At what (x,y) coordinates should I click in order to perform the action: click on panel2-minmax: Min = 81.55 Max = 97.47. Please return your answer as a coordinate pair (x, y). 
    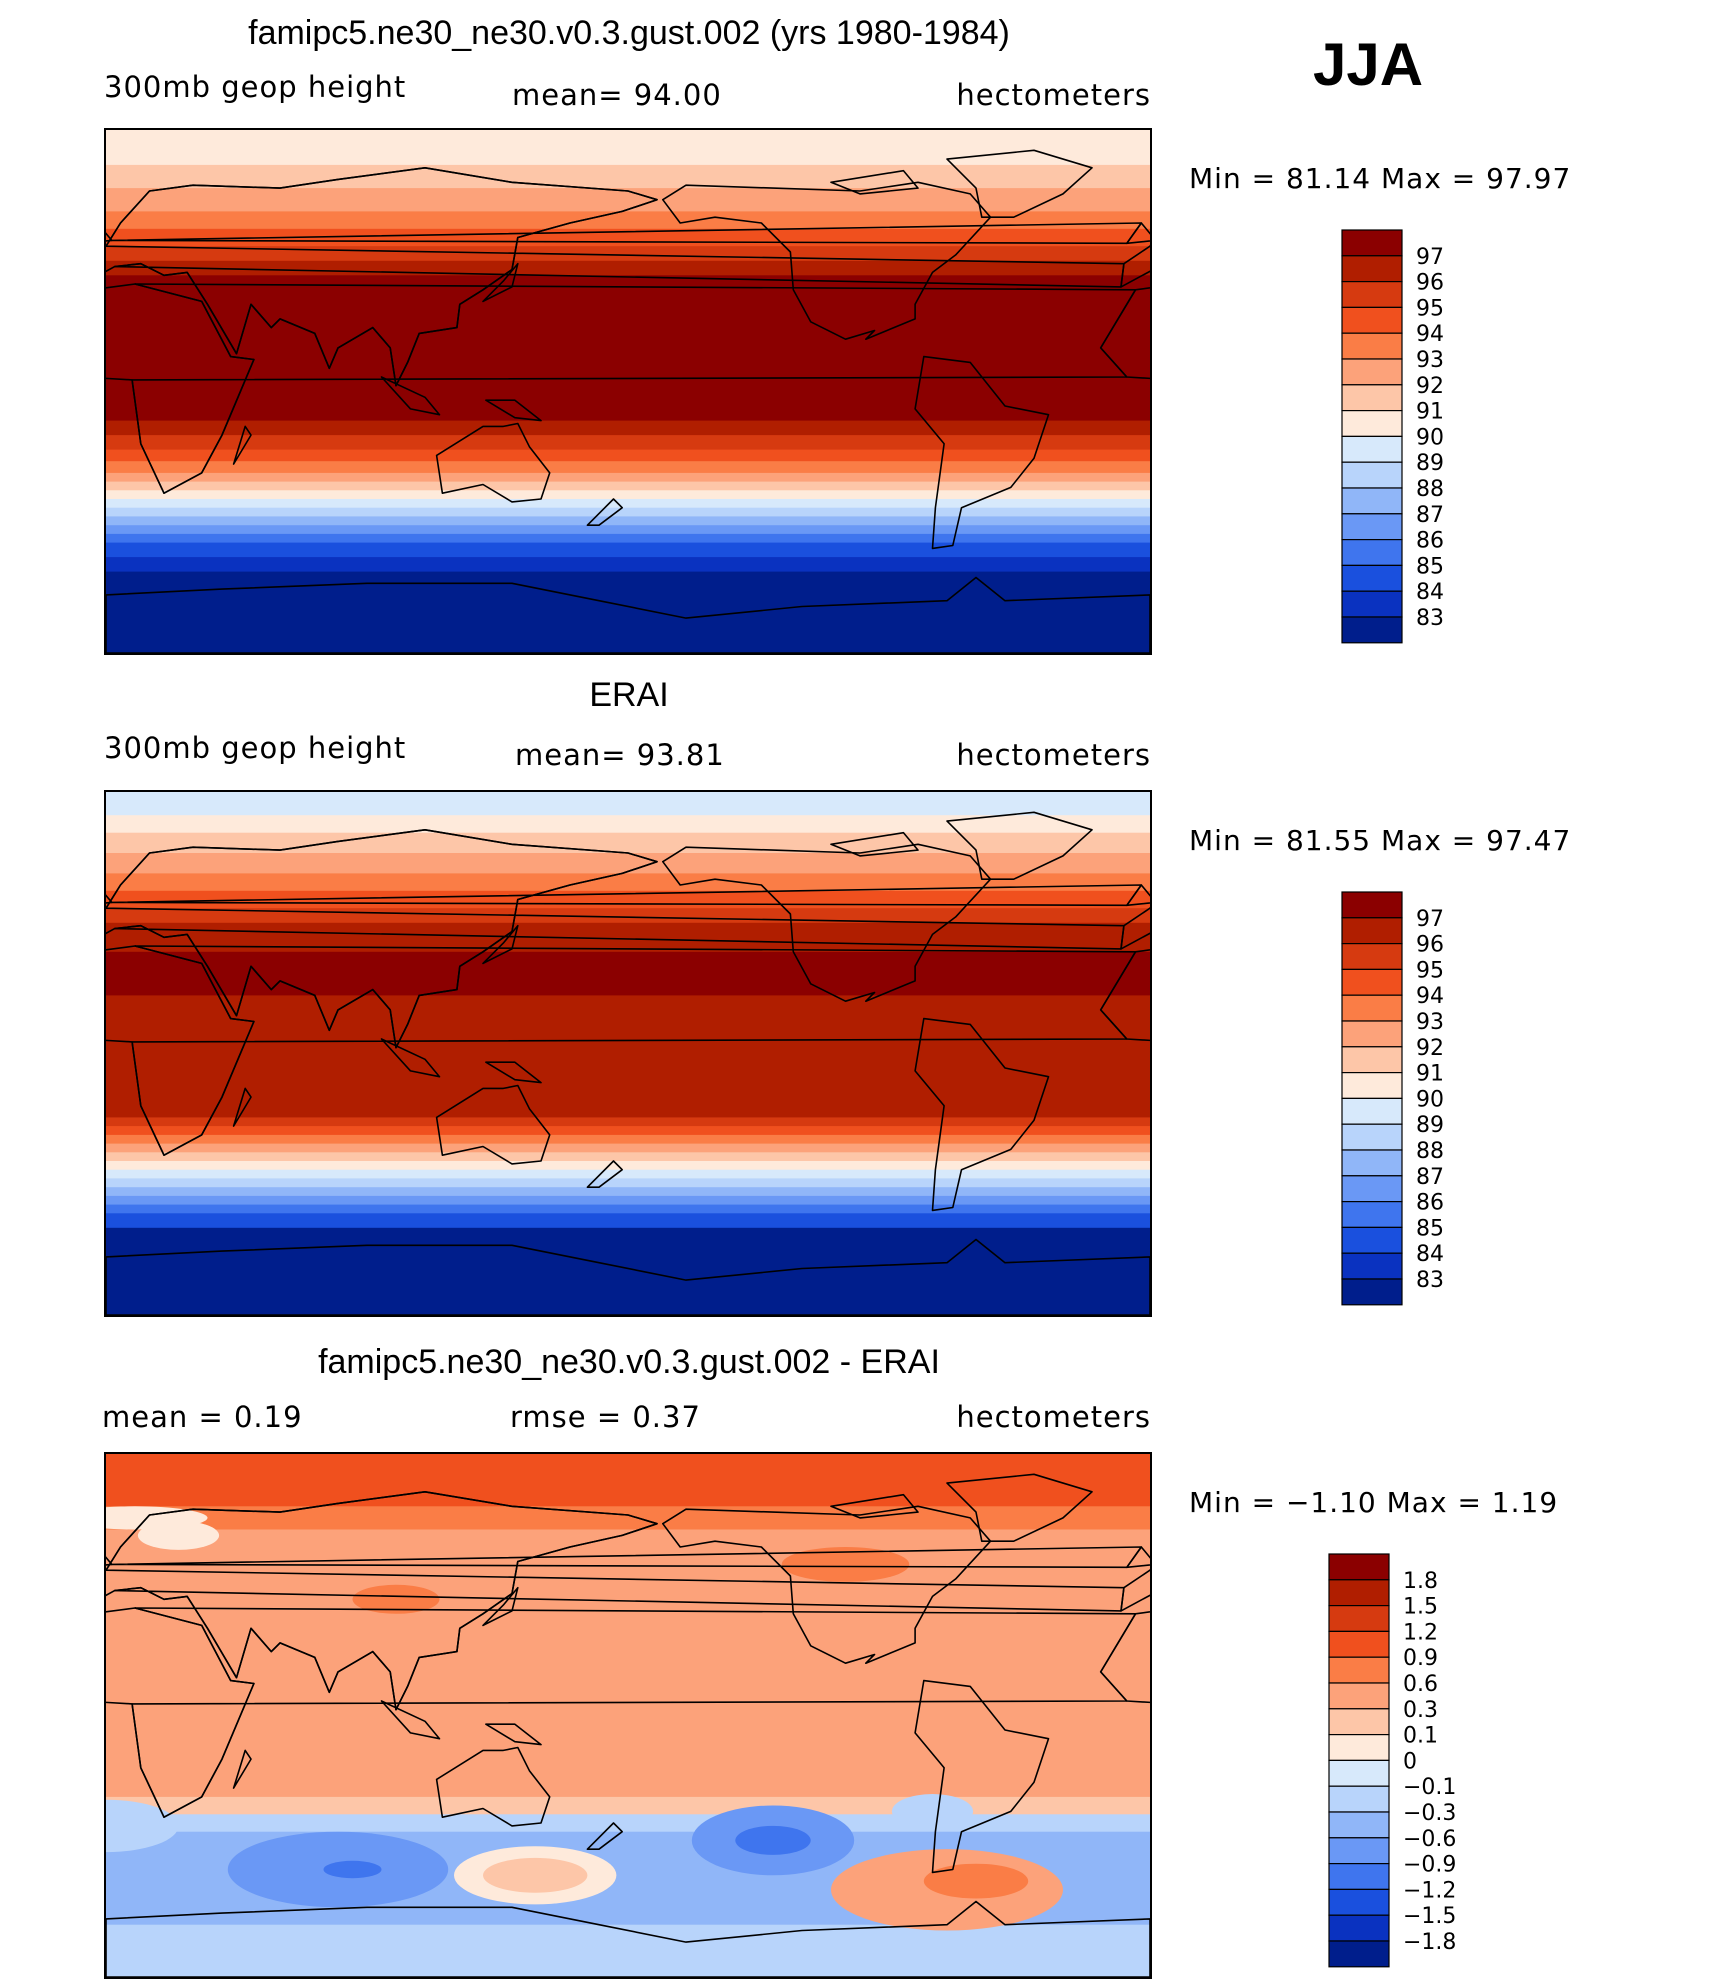
    Looking at the image, I should click on (1380, 840).